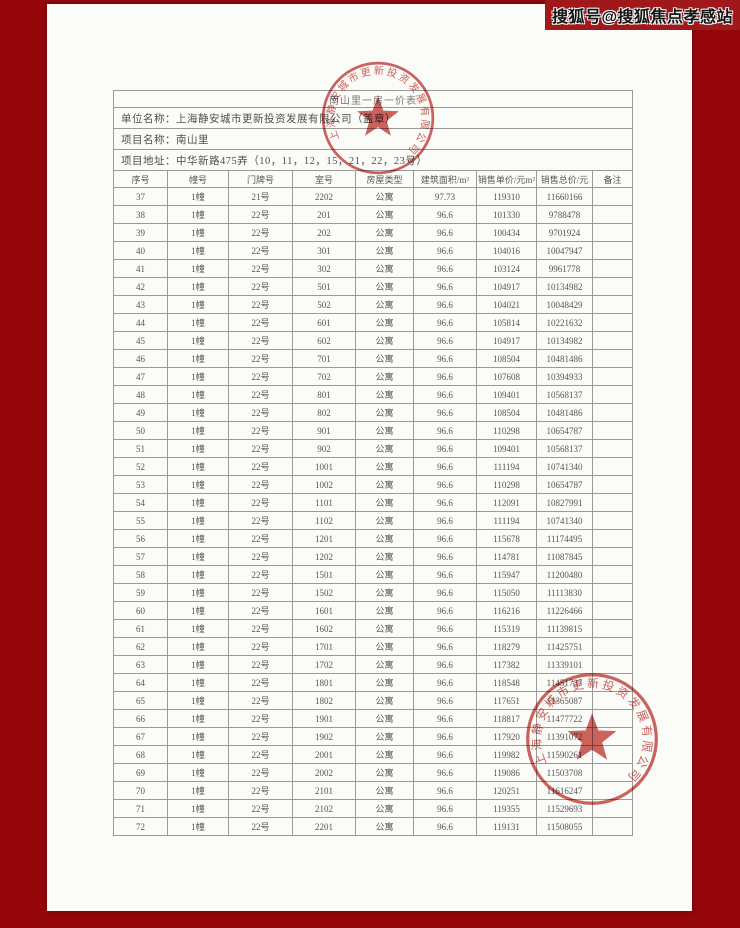 This screenshot has width=740, height=928. I want to click on table-cell: 110298, so click(506, 484).